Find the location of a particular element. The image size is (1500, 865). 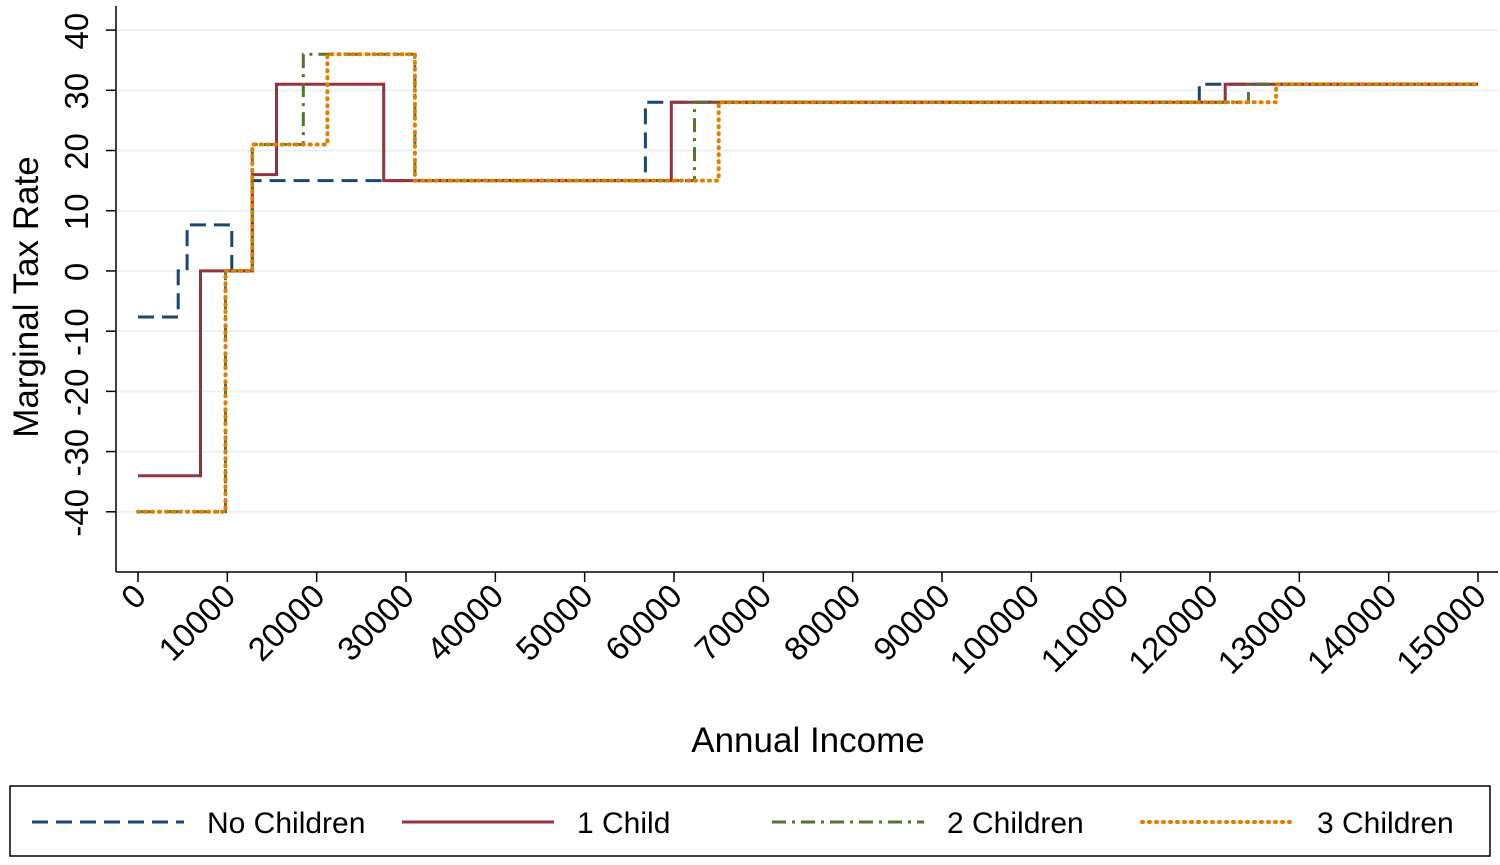

x-tick-label: 0 is located at coordinates (133, 596).